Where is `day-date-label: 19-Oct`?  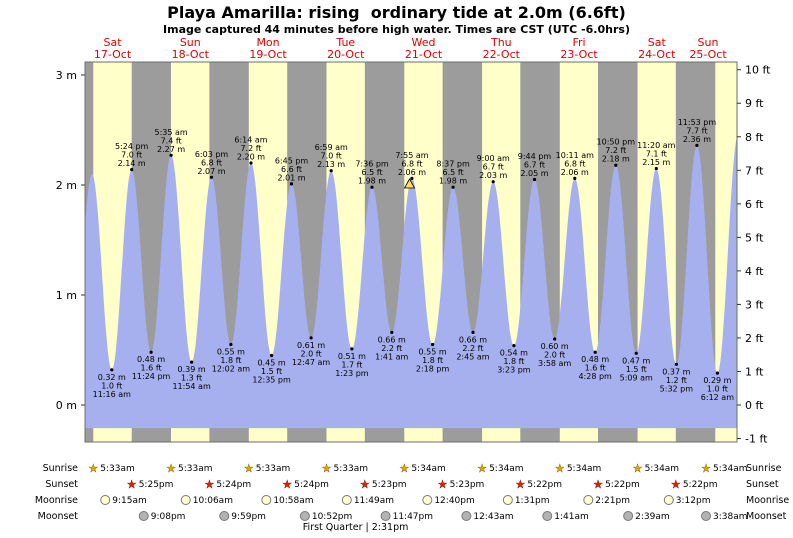 day-date-label: 19-Oct is located at coordinates (268, 54).